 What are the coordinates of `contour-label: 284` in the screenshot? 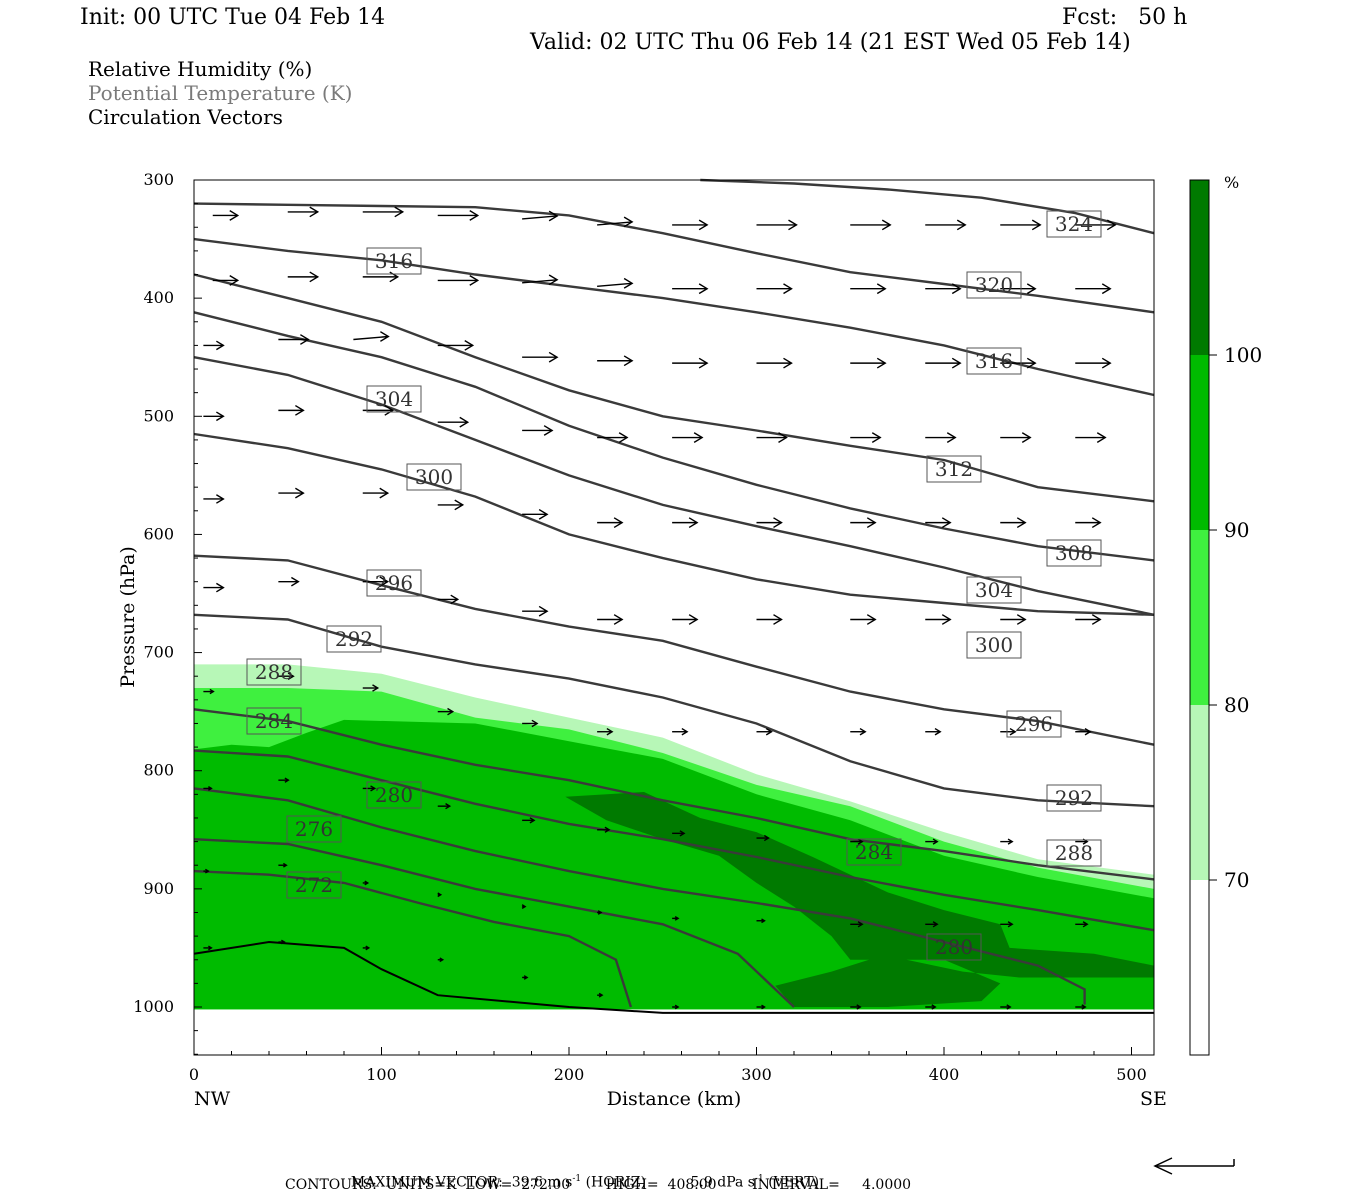 It's located at (274, 721).